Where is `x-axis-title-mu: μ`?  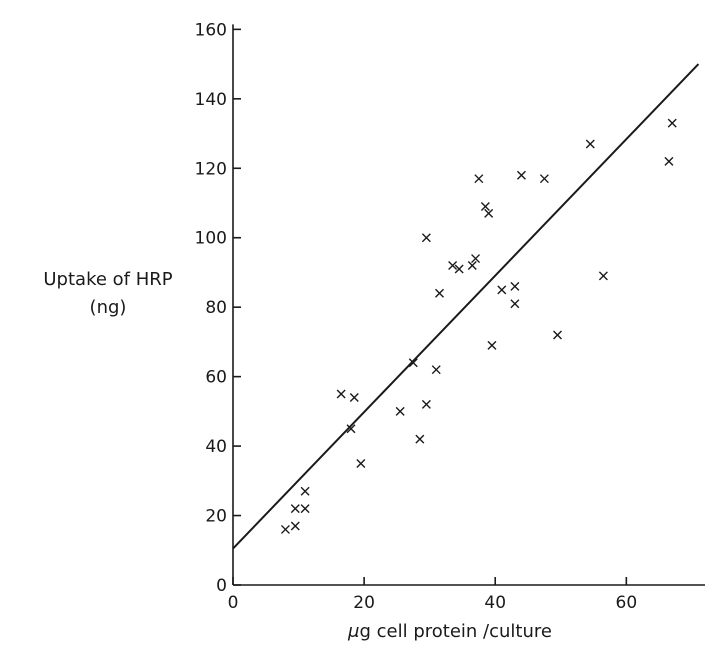
x-axis-title-mu: μ is located at coordinates (353, 631).